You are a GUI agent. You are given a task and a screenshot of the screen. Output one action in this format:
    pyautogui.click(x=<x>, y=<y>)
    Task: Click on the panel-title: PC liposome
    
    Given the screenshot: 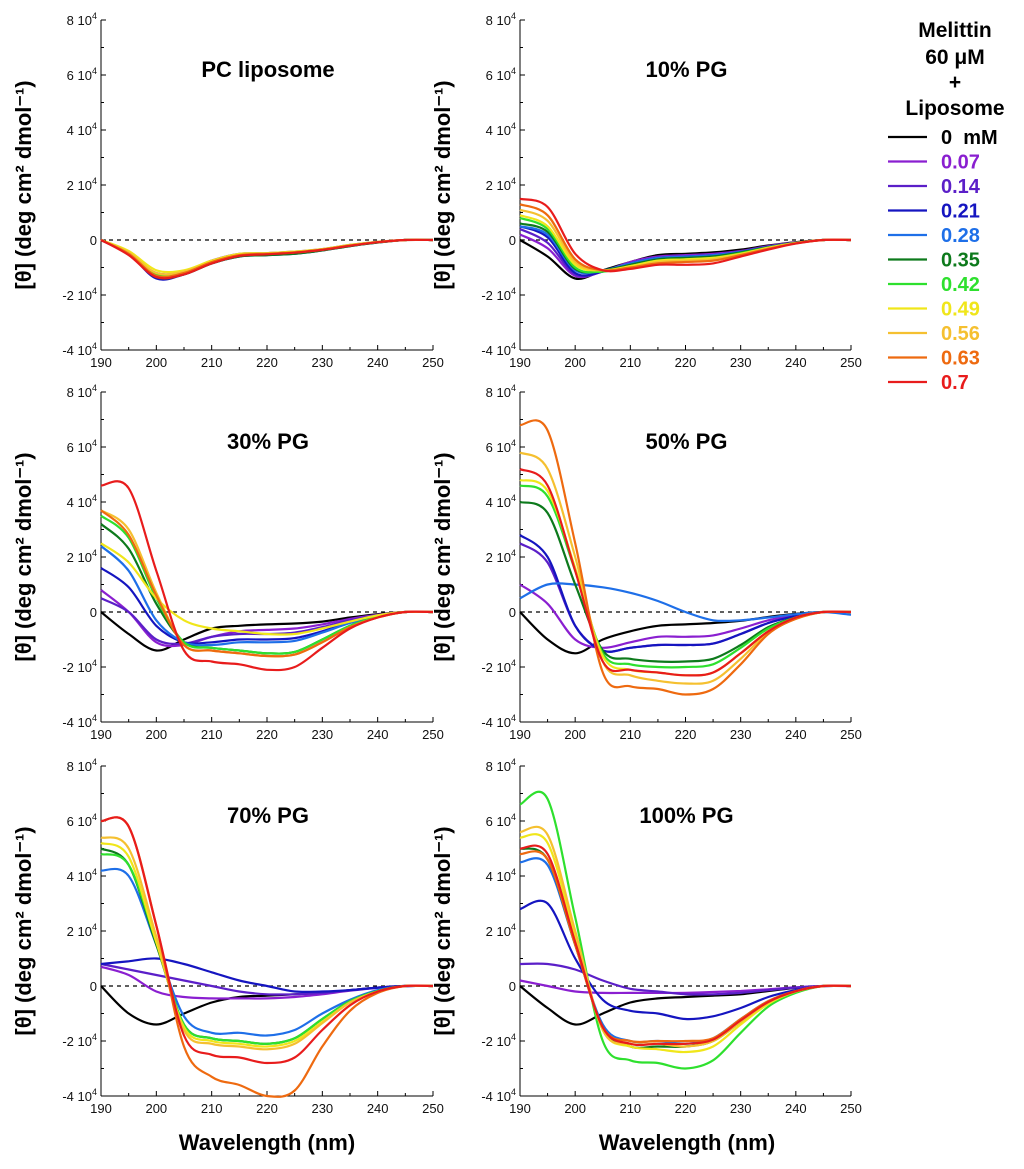 What is the action you would take?
    pyautogui.click(x=267, y=69)
    